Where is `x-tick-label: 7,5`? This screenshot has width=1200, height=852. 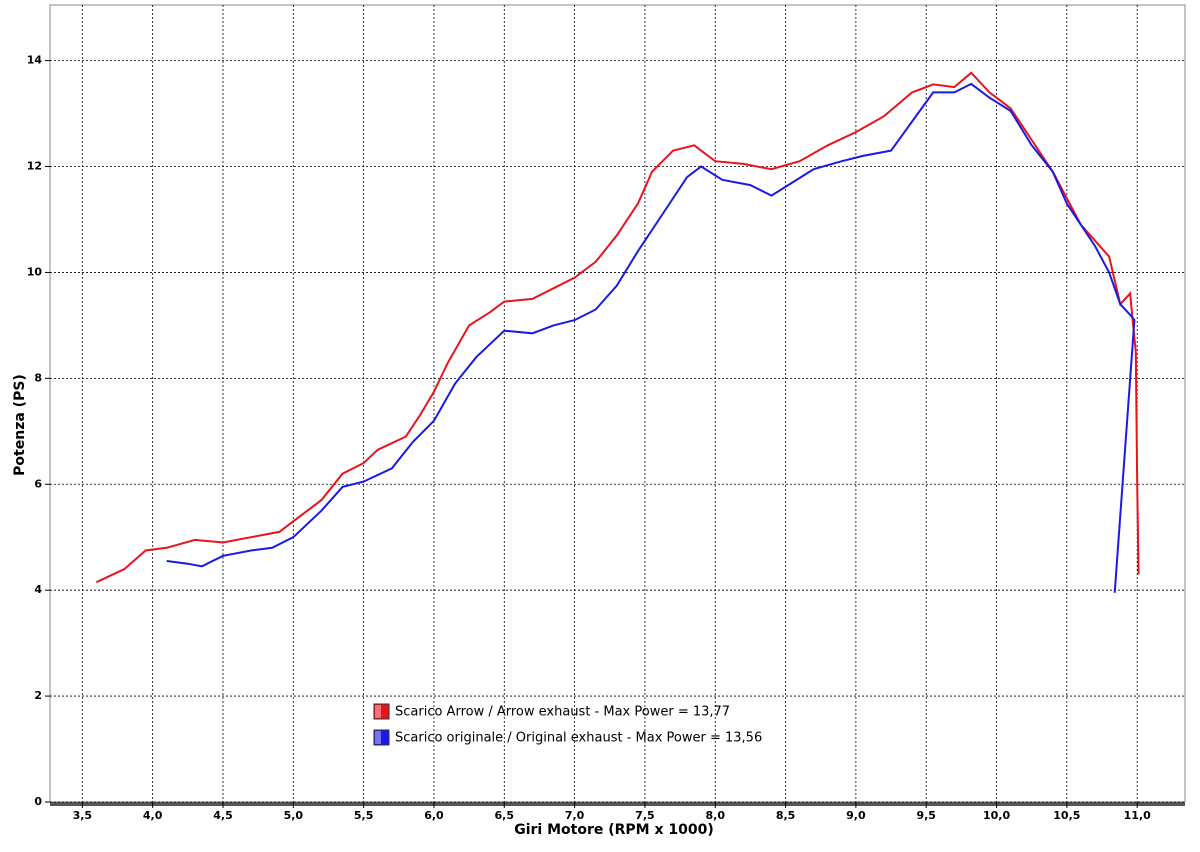
x-tick-label: 7,5 is located at coordinates (645, 815).